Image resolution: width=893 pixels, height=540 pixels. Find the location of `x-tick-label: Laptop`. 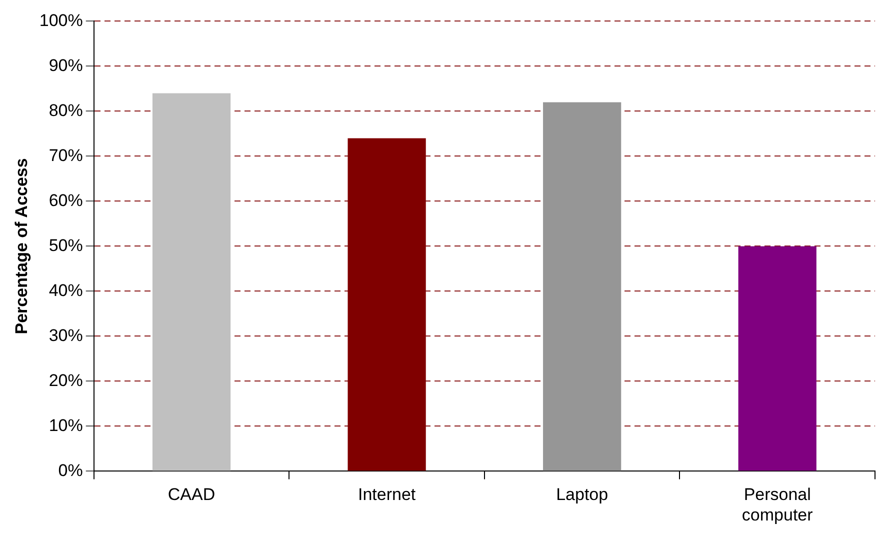

x-tick-label: Laptop is located at coordinates (582, 494).